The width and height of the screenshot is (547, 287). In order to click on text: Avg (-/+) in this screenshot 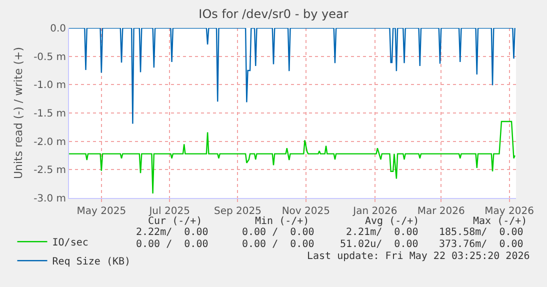, I will do `click(392, 221)`.